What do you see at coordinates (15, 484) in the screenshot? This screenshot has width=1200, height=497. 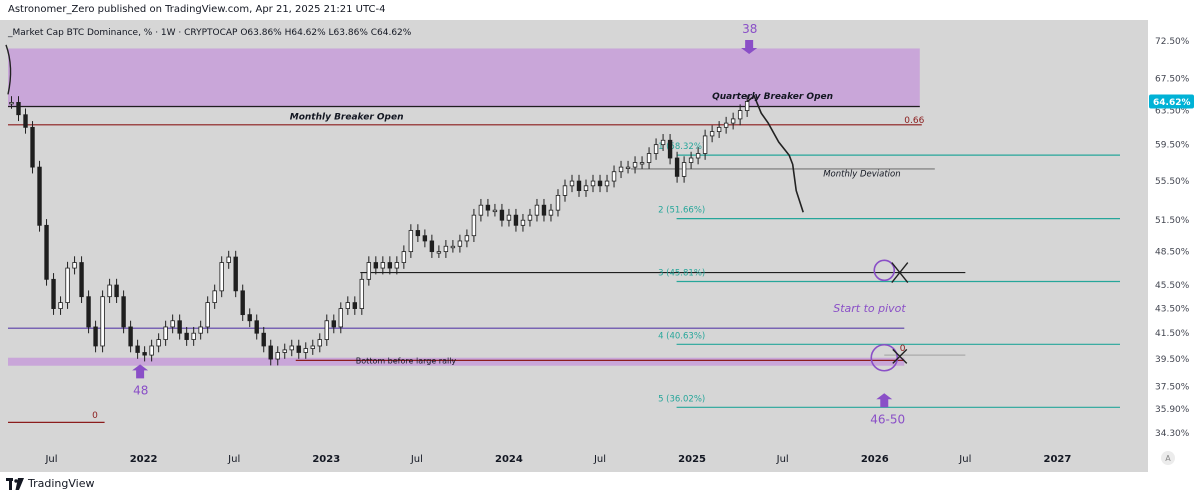 I see `tradingview-logo-icon` at bounding box center [15, 484].